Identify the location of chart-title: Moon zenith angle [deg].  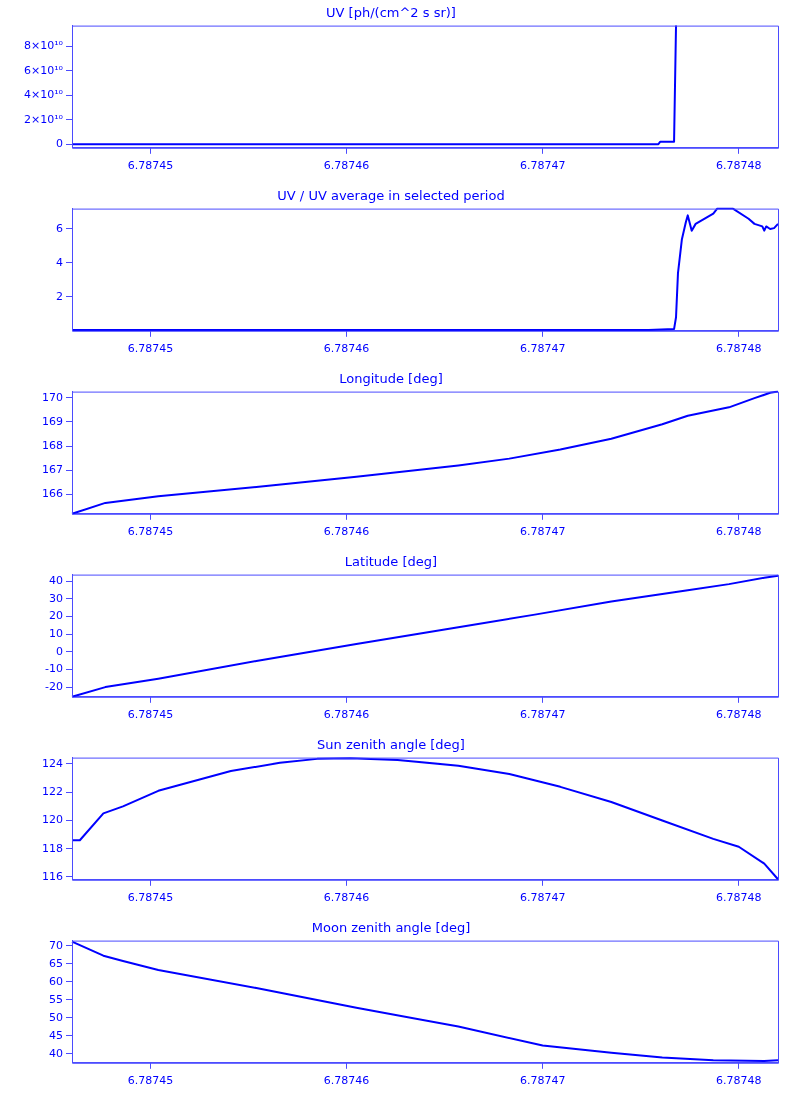
(391, 928).